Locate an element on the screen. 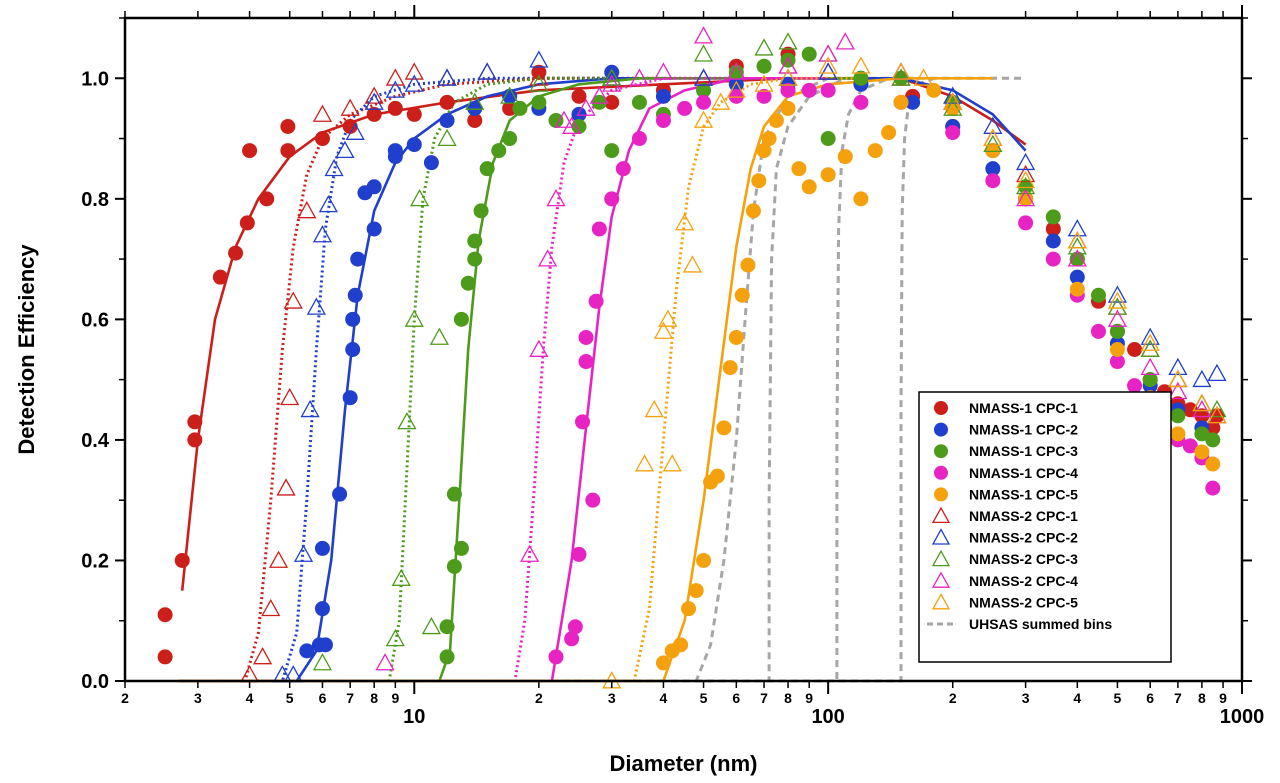 The width and height of the screenshot is (1280, 783). legend-label: NMASS-1 CPC-5 is located at coordinates (1023, 494).